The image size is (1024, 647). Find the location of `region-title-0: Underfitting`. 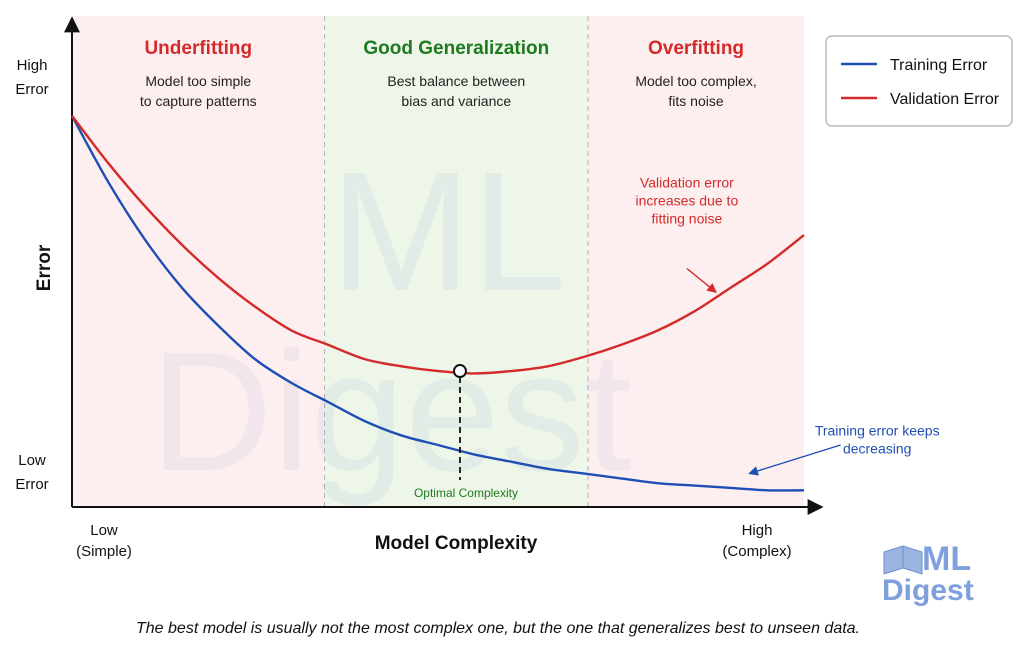

region-title-0: Underfitting is located at coordinates (198, 48).